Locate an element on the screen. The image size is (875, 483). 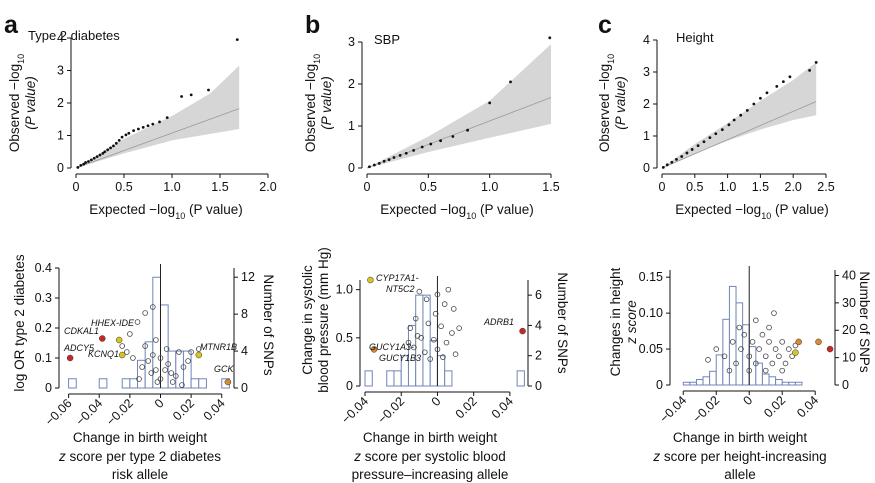
a-bottom-highlight-point is located at coordinates (119, 340).